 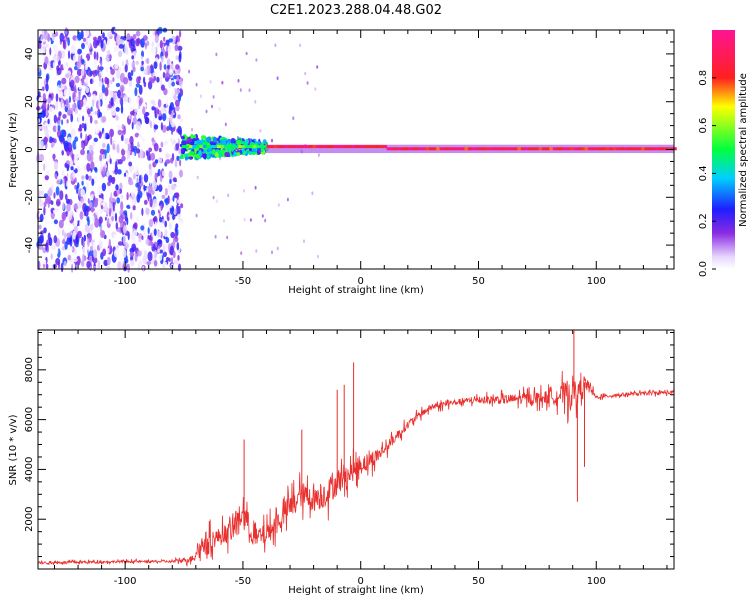 What do you see at coordinates (243, 581) in the screenshot?
I see `x-tick-label: -50` at bounding box center [243, 581].